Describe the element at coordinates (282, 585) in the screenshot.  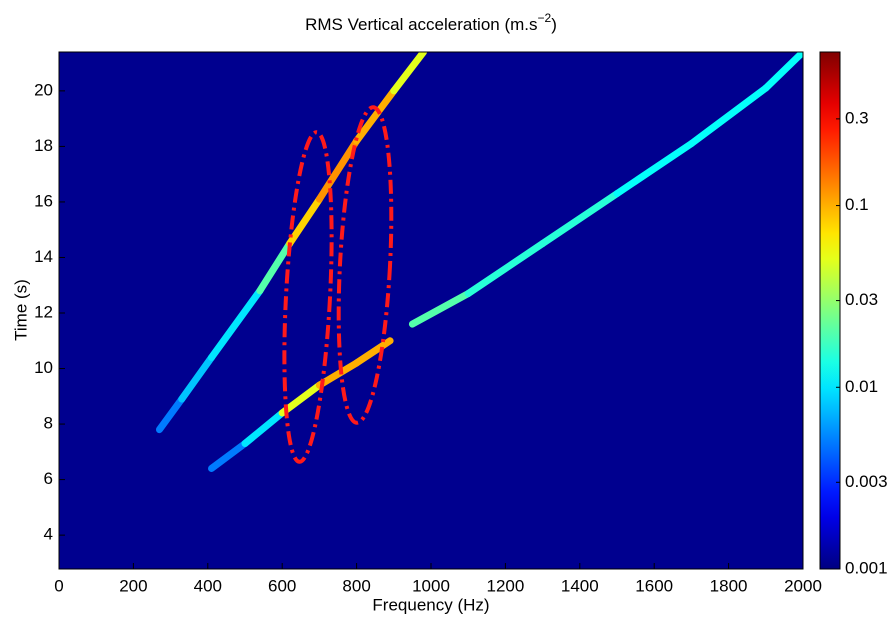
I see `x-tick-label: 600` at that location.